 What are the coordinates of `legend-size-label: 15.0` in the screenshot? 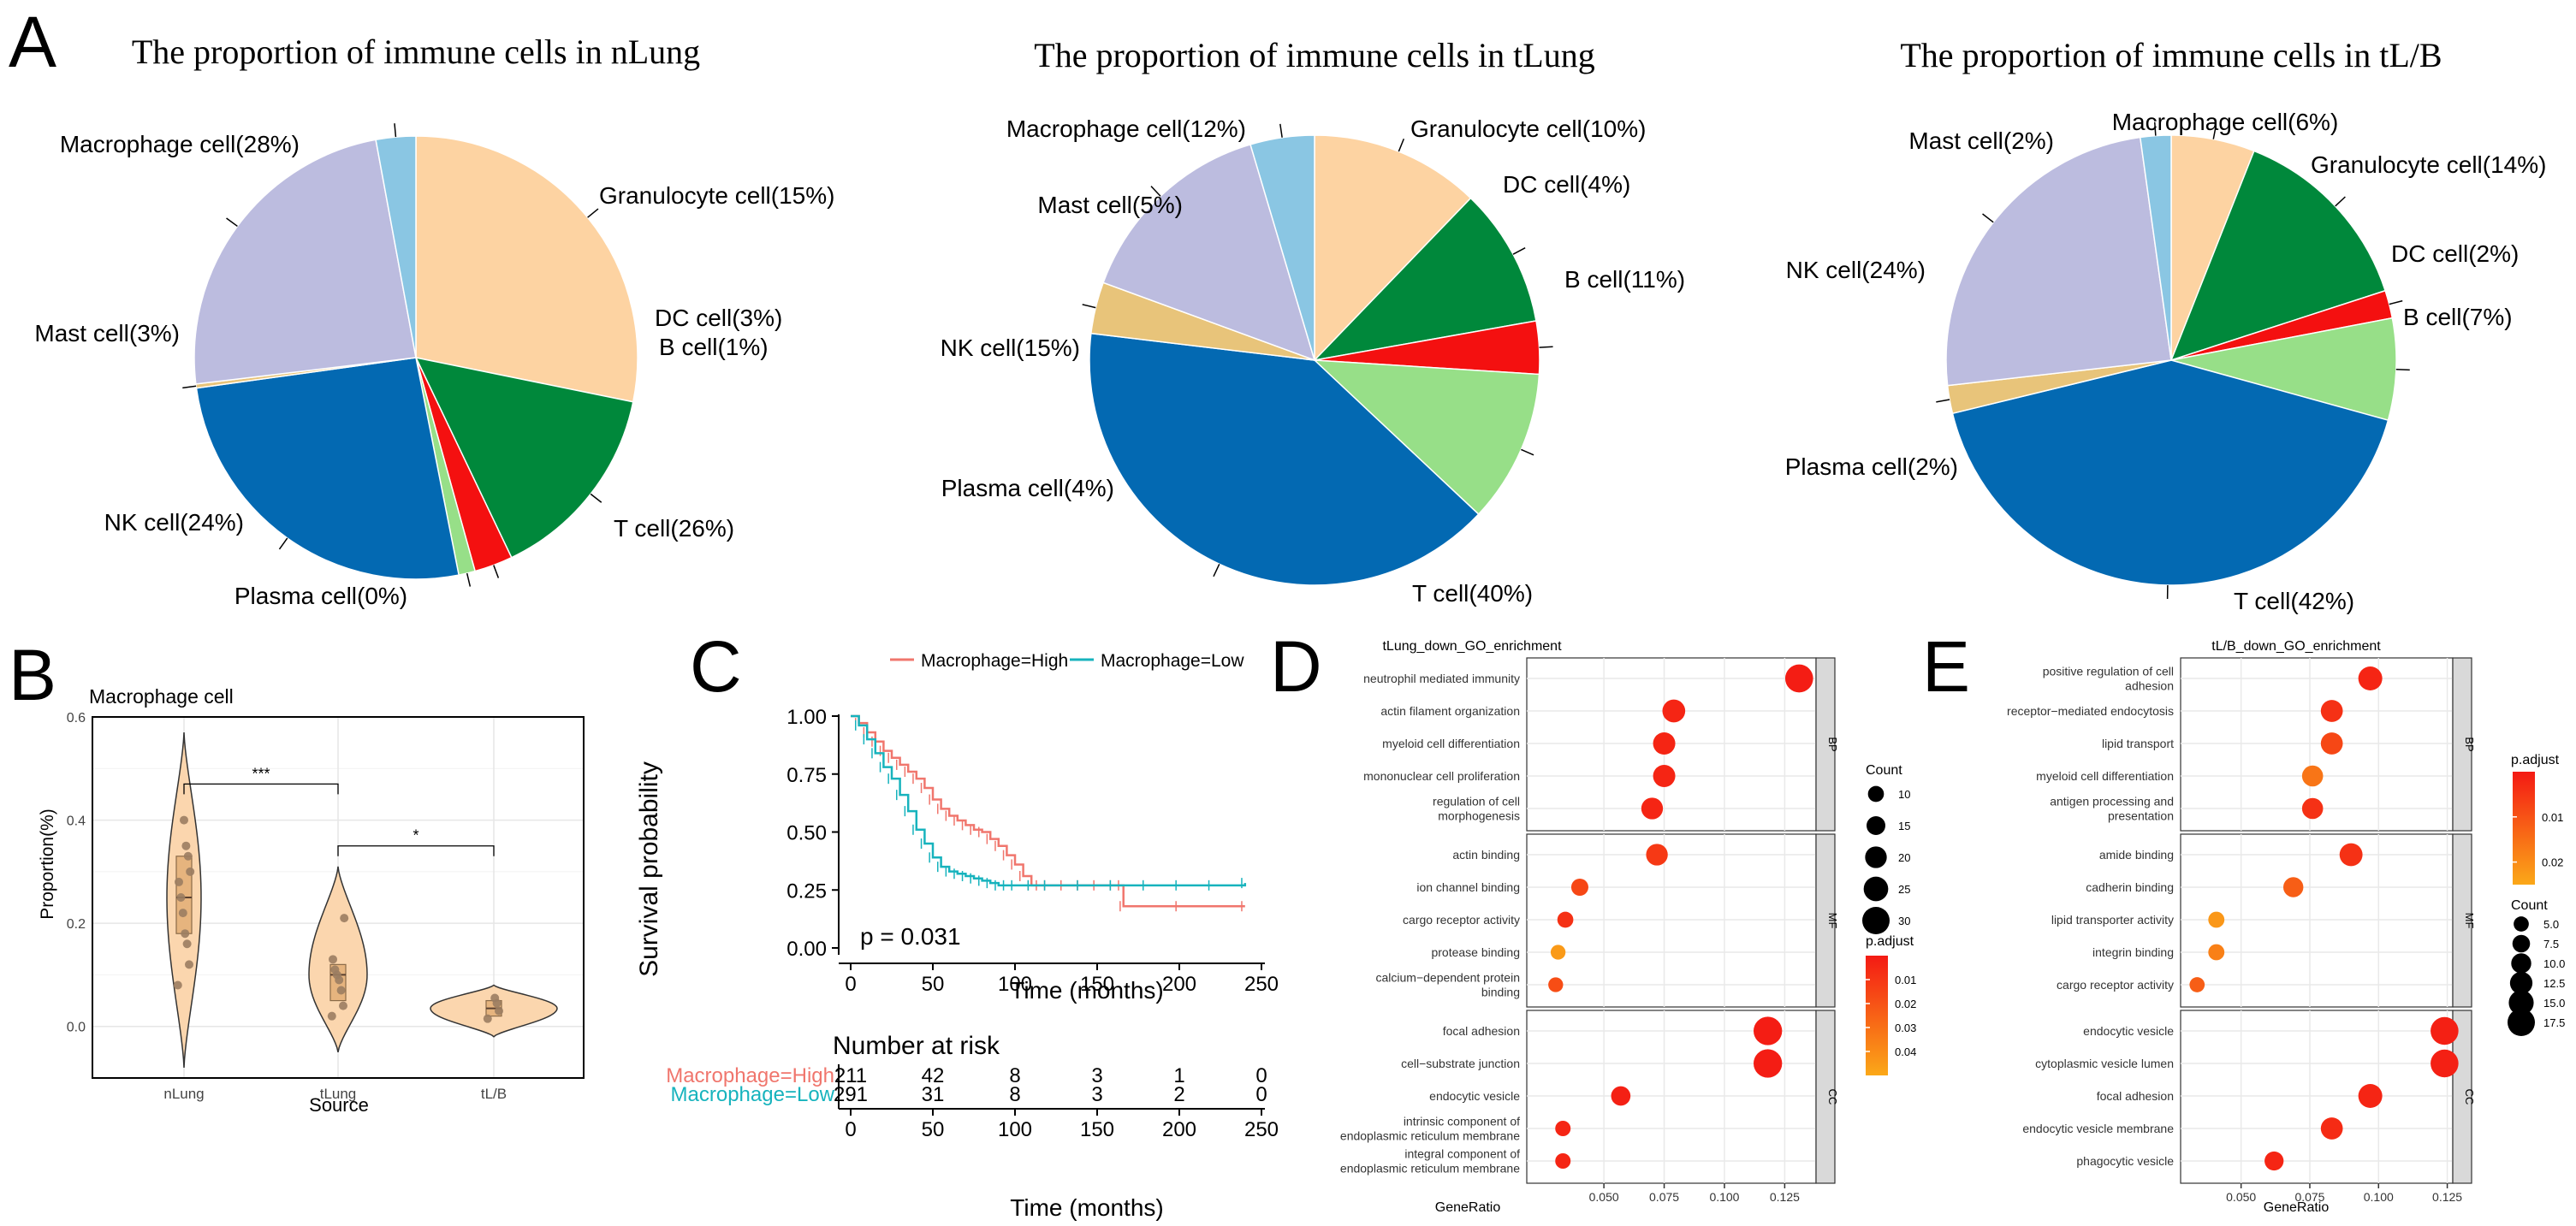 It's located at (2554, 1003).